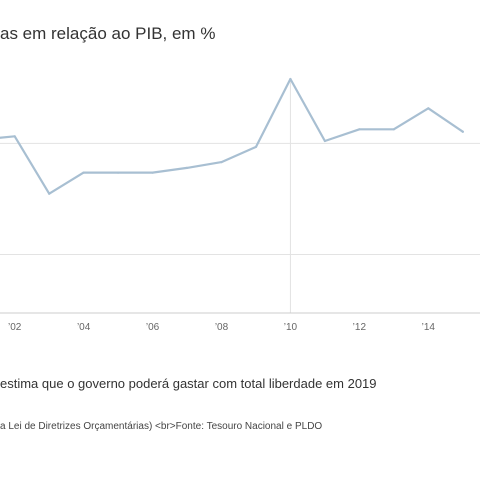 This screenshot has width=480, height=480. I want to click on chart-title: as em relação ao PIB, em %, so click(108, 33).